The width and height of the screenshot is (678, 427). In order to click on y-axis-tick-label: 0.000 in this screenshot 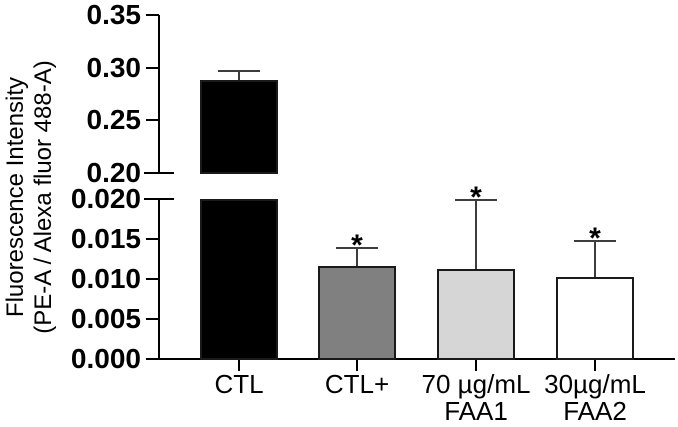, I will do `click(105, 358)`.